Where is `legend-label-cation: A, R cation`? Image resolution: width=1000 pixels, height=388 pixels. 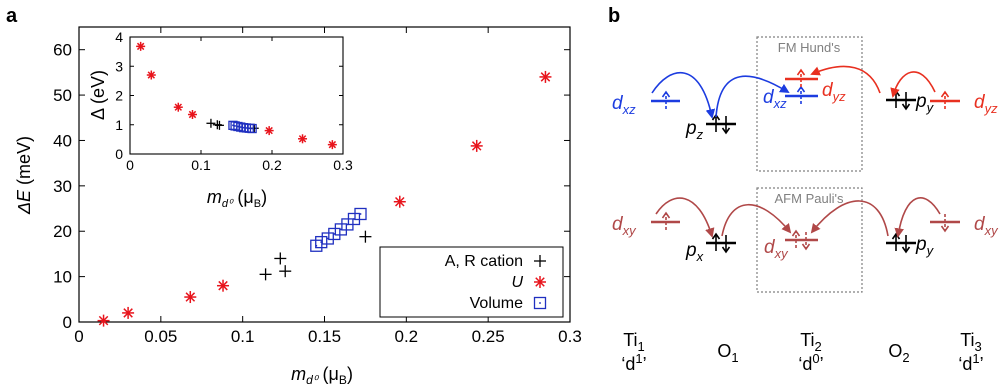
legend-label-cation: A, R cation is located at coordinates (484, 261).